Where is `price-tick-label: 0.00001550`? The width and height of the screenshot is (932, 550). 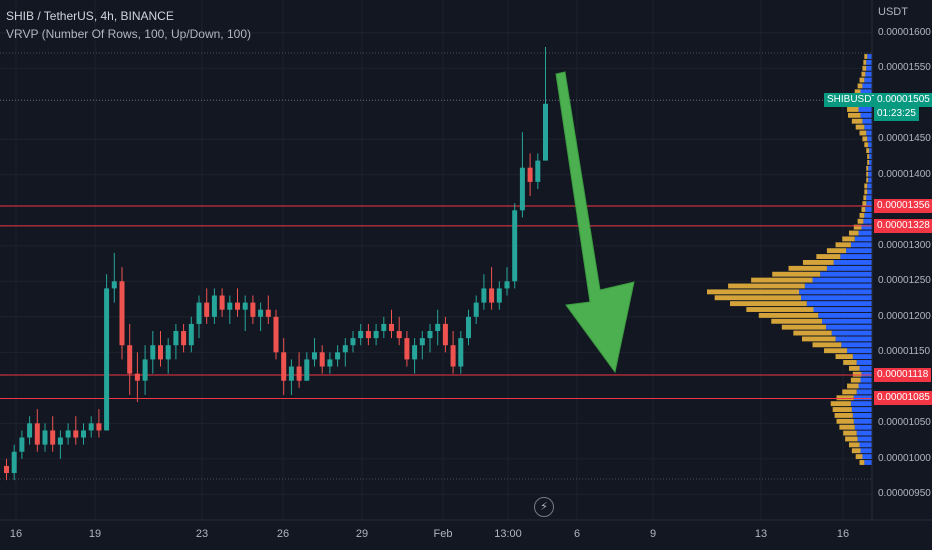
price-tick-label: 0.00001550 is located at coordinates (904, 68).